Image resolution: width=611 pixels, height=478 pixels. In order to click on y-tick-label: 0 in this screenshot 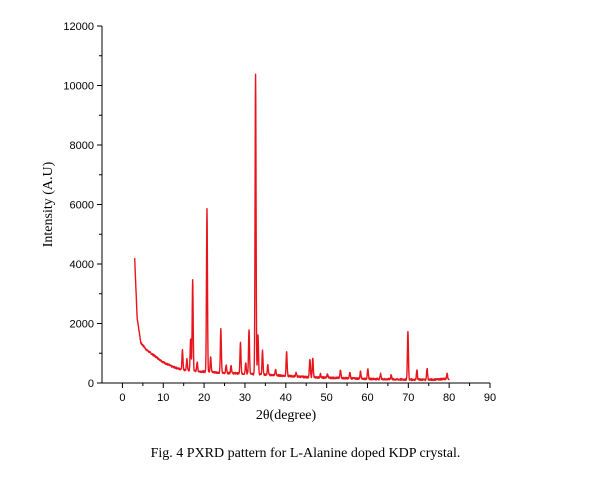, I will do `click(91, 384)`.